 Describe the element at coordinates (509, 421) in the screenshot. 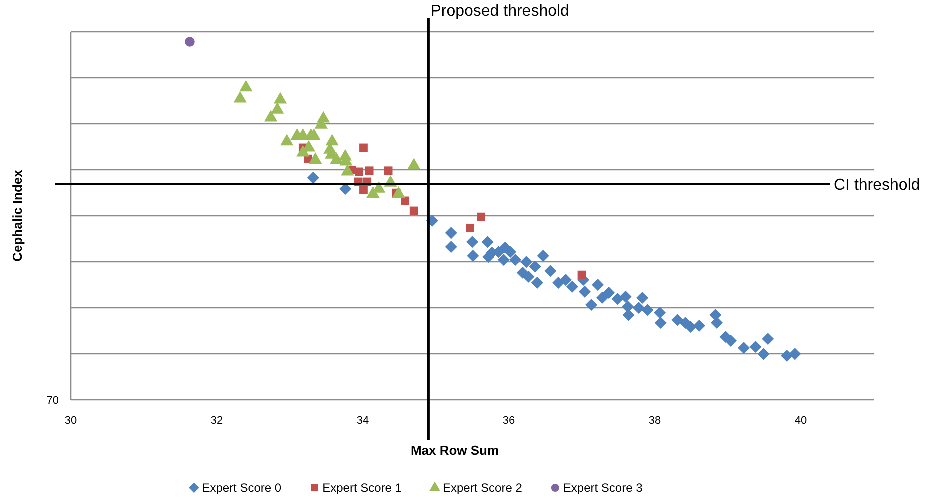

I see `x-tick-label: 36` at that location.